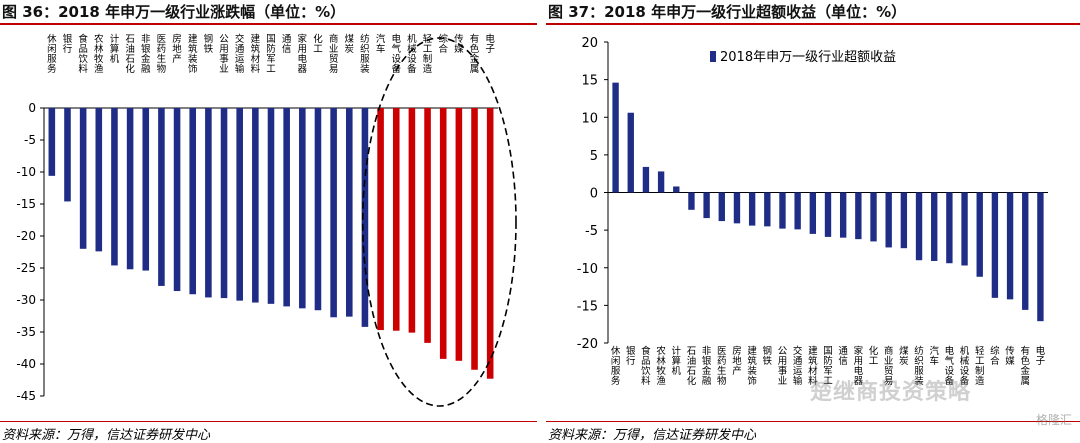 The width and height of the screenshot is (1080, 443). What do you see at coordinates (146, 54) in the screenshot?
I see `category-label-7: 非银金融` at bounding box center [146, 54].